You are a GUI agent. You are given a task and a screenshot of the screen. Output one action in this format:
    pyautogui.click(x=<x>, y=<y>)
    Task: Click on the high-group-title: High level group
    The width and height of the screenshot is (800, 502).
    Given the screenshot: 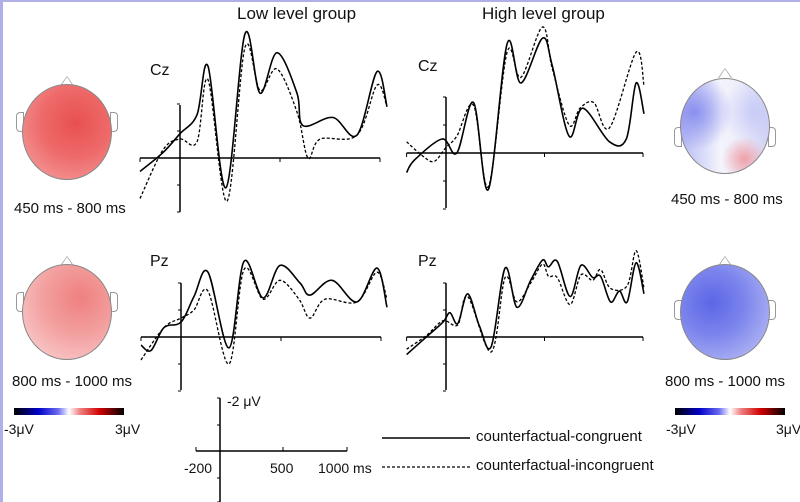 What is the action you would take?
    pyautogui.click(x=543, y=13)
    